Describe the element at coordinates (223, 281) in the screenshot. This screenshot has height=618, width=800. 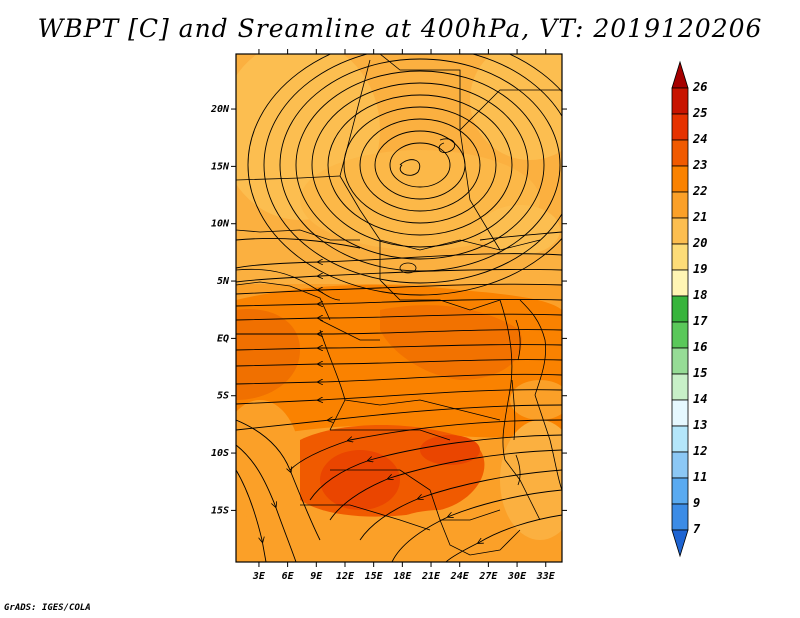
I see `lat-label: 5N` at that location.